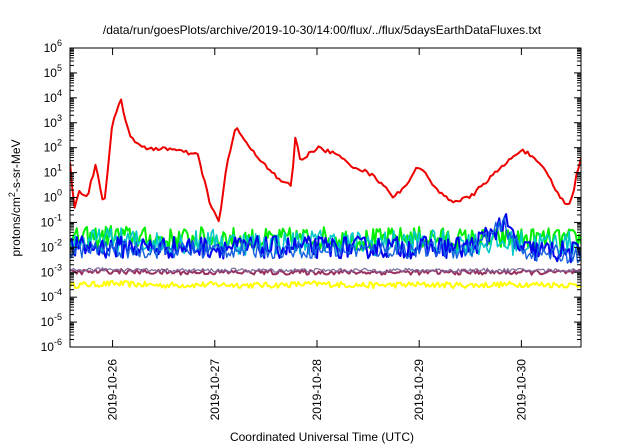 The image size is (640, 448). Describe the element at coordinates (58, 317) in the screenshot. I see `y-tick-label-exp: -5` at that location.